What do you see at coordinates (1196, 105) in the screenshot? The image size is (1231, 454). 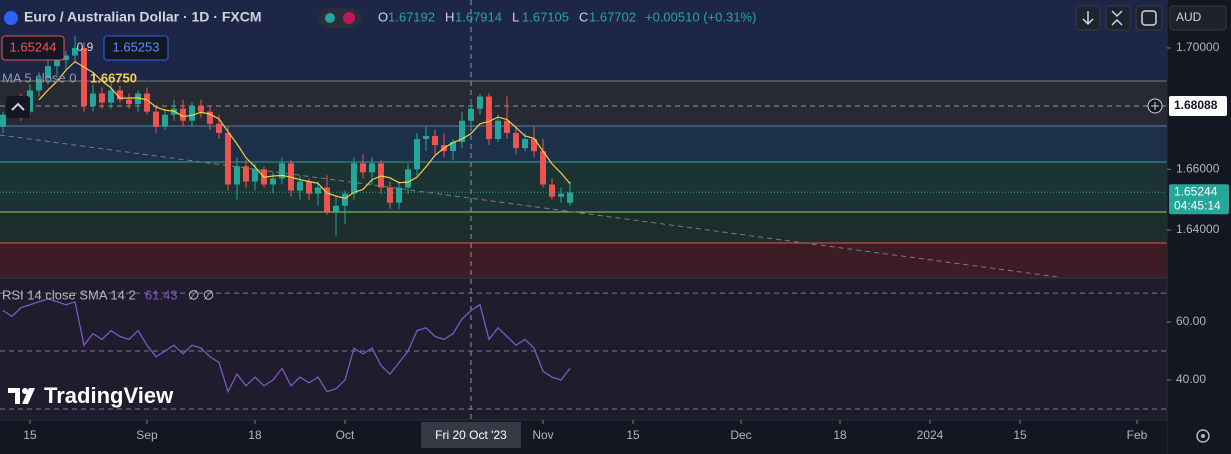 I see `crosshair-price: 1.68088` at bounding box center [1196, 105].